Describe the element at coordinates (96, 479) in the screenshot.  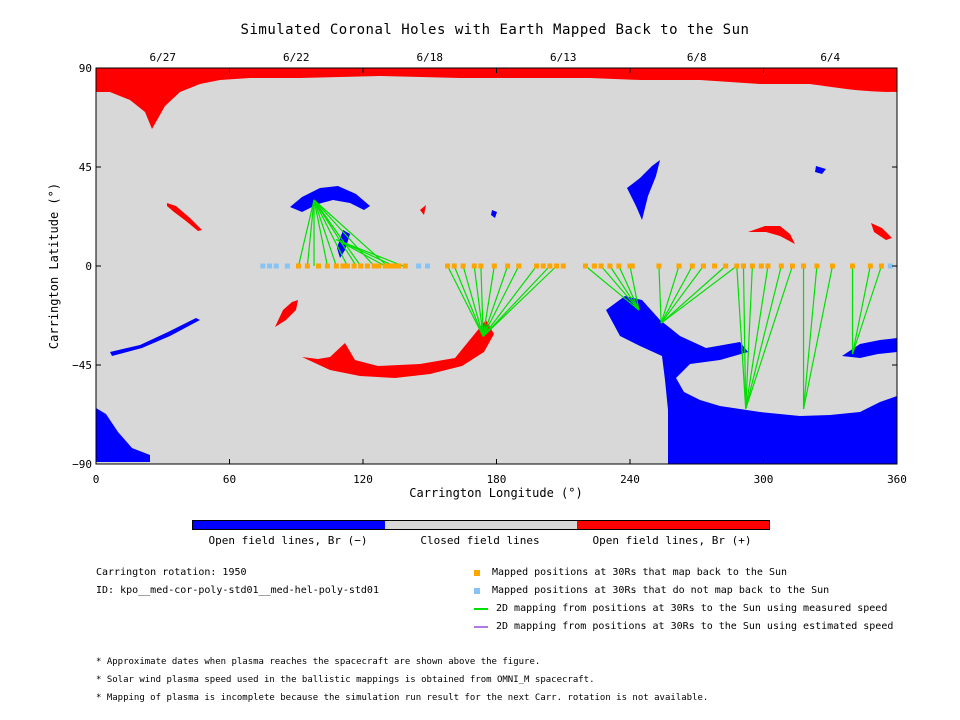
I see `x-tick-label: 0` at that location.